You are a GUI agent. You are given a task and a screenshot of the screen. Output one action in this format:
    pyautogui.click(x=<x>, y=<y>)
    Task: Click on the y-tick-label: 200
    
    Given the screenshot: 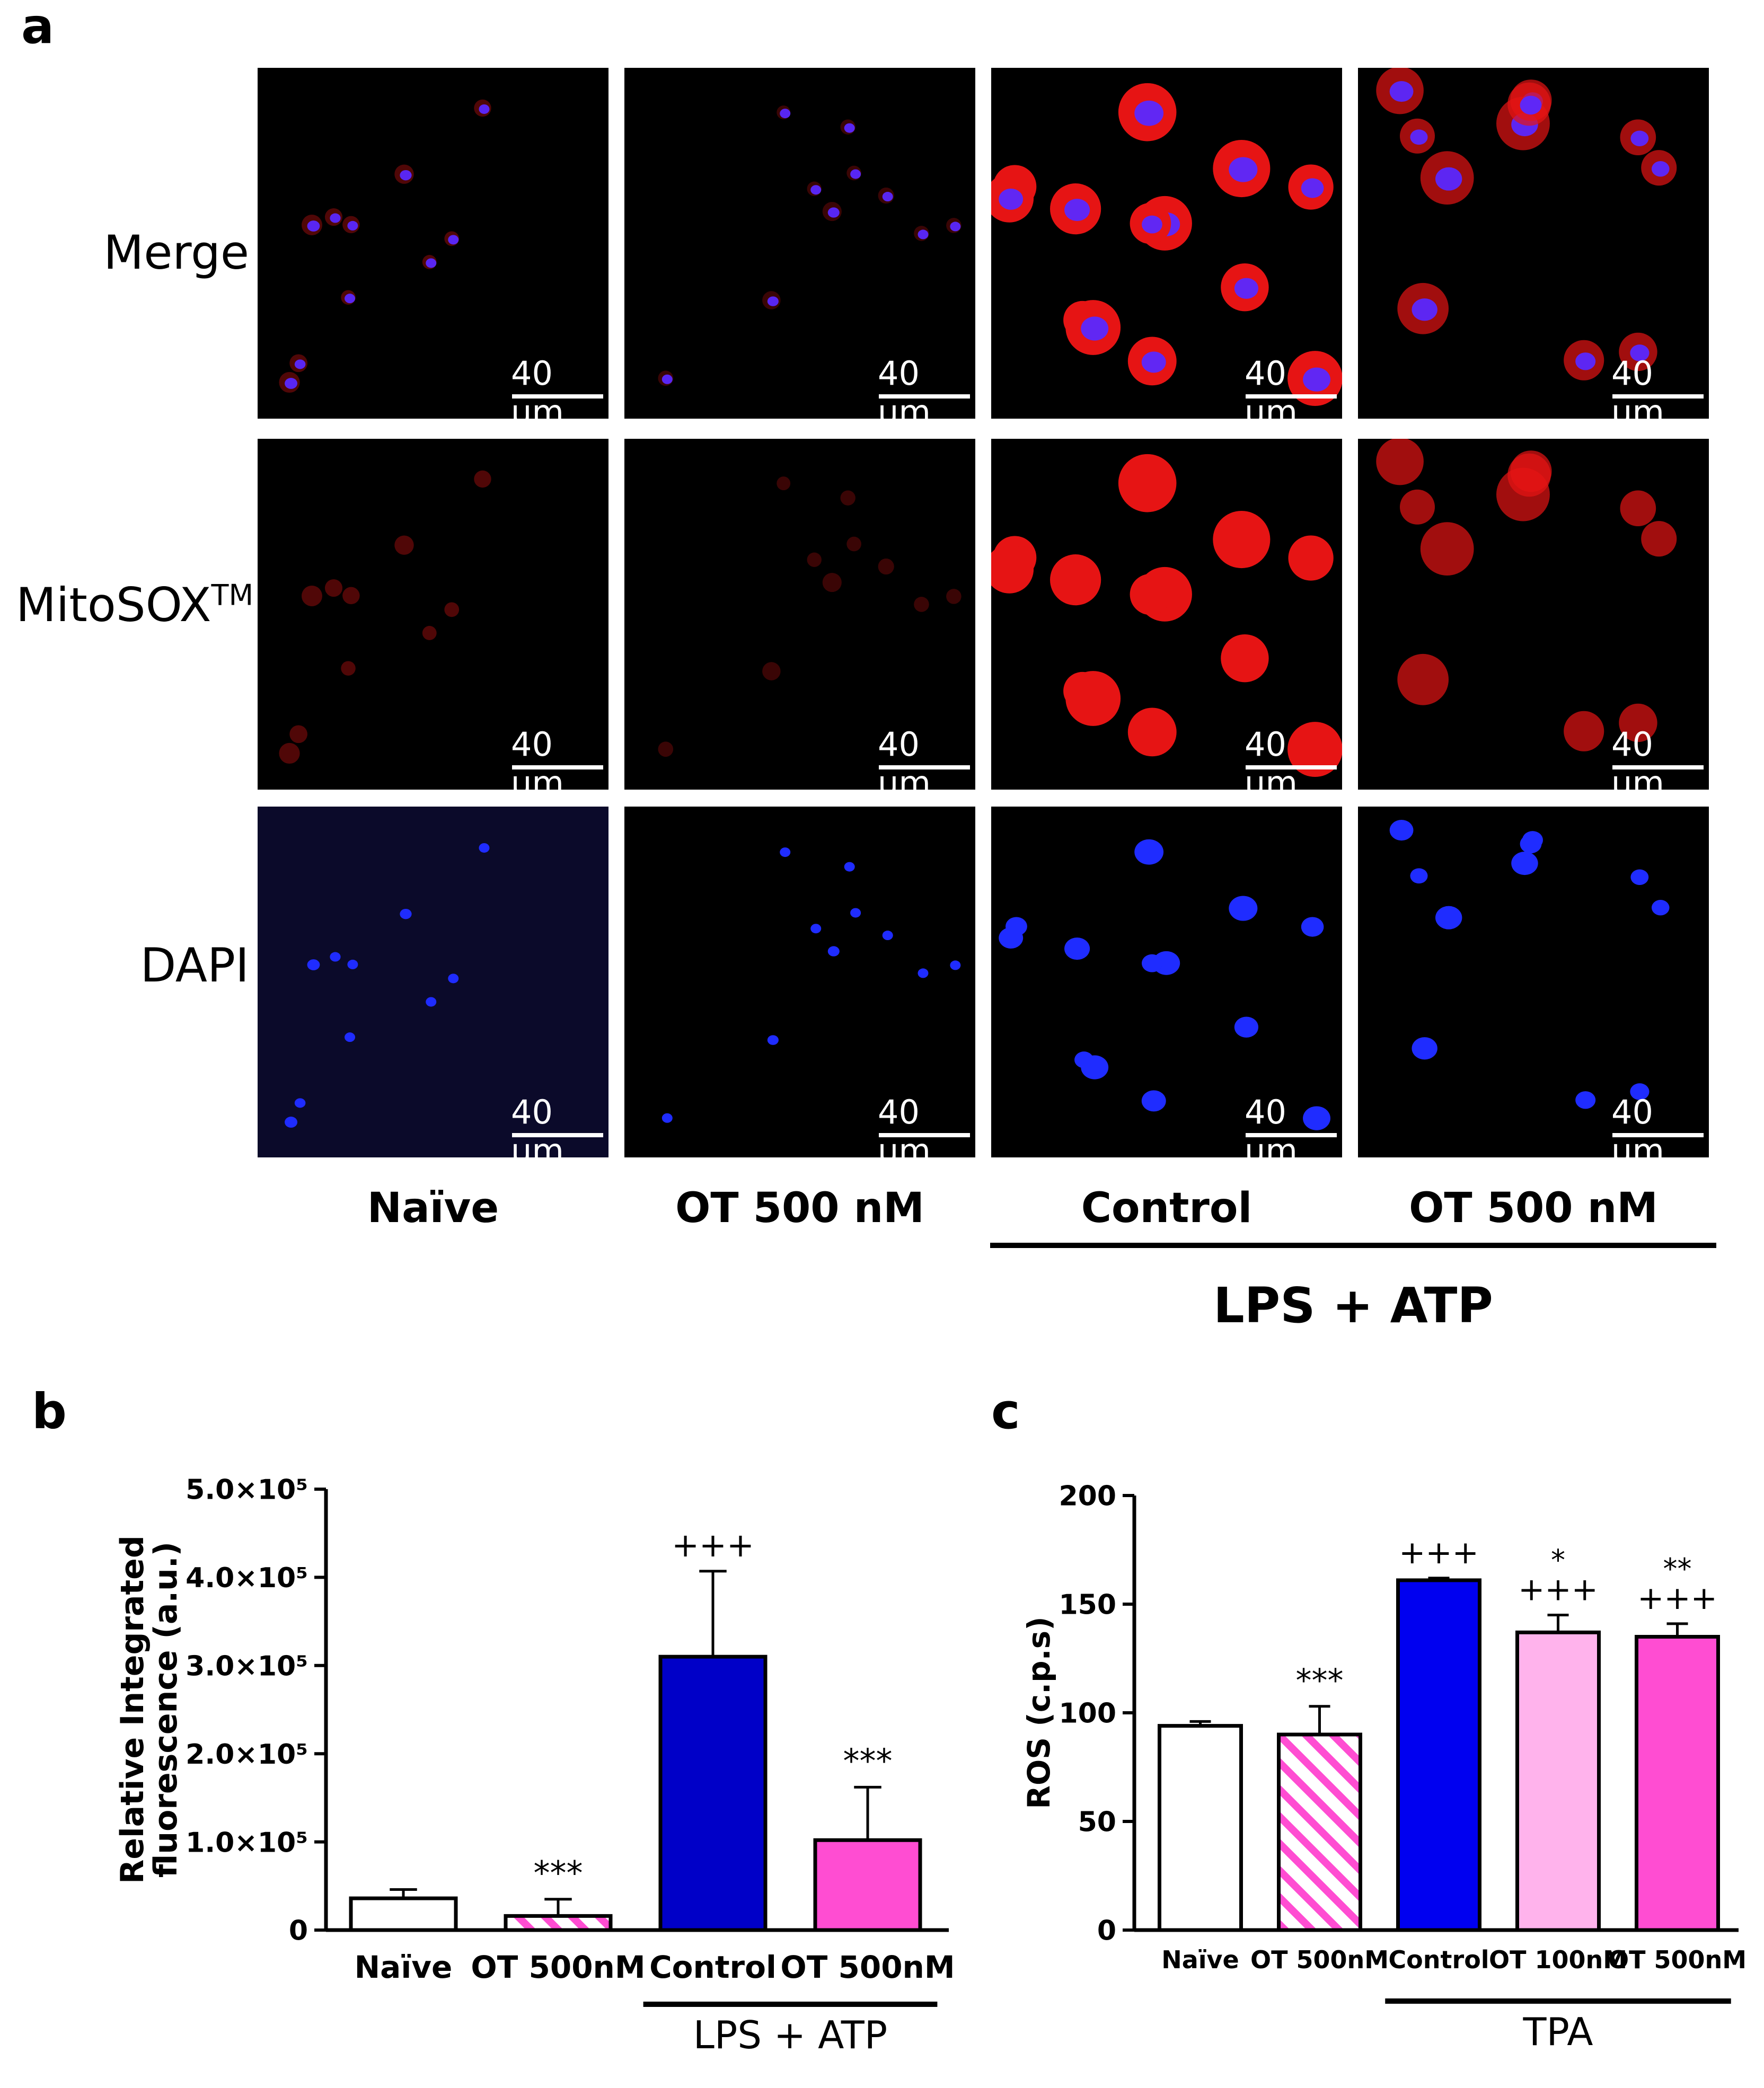 What is the action you would take?
    pyautogui.click(x=1087, y=1496)
    